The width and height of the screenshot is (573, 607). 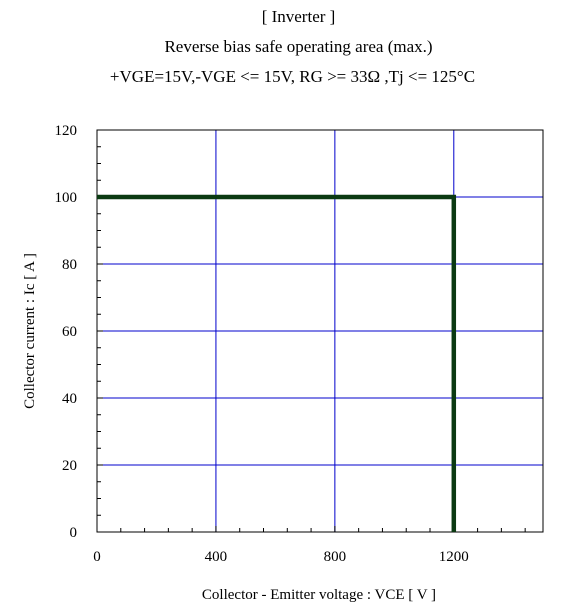 I want to click on y-axis-label: Collector current : Ic [ A ], so click(x=30, y=331).